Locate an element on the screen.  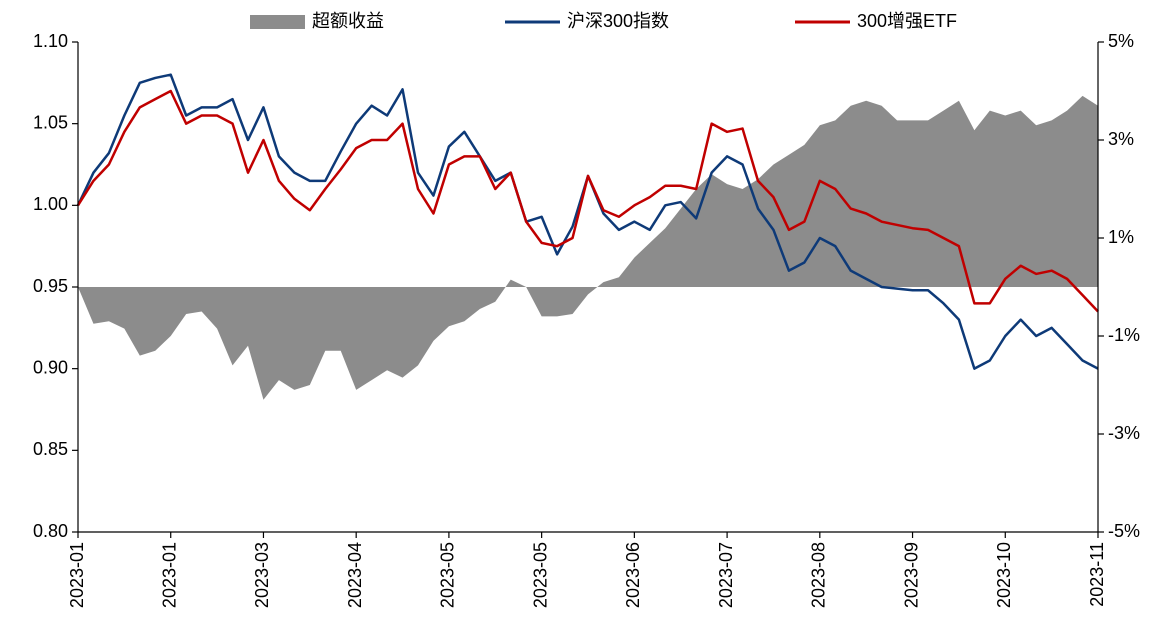
y2-tick-label: 5% is located at coordinates (1121, 41).